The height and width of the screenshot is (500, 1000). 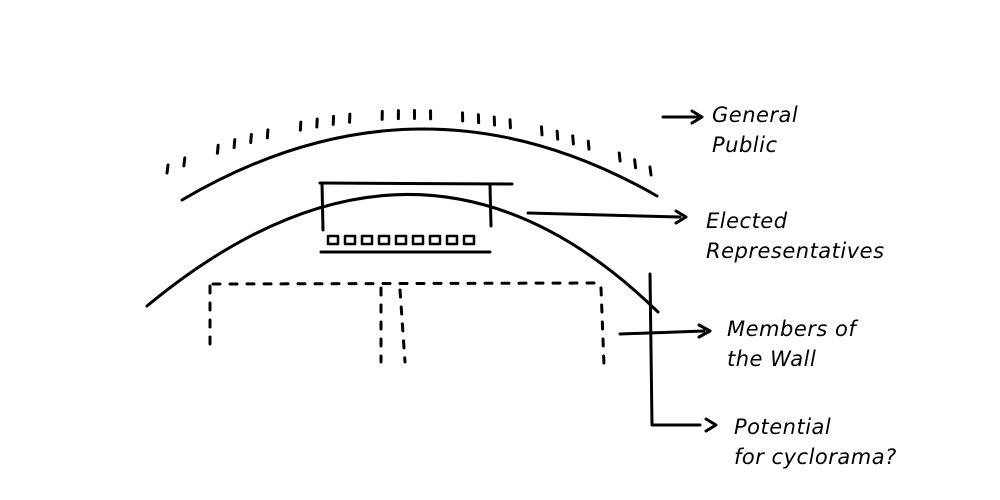 I want to click on label-line: General, so click(x=755, y=115).